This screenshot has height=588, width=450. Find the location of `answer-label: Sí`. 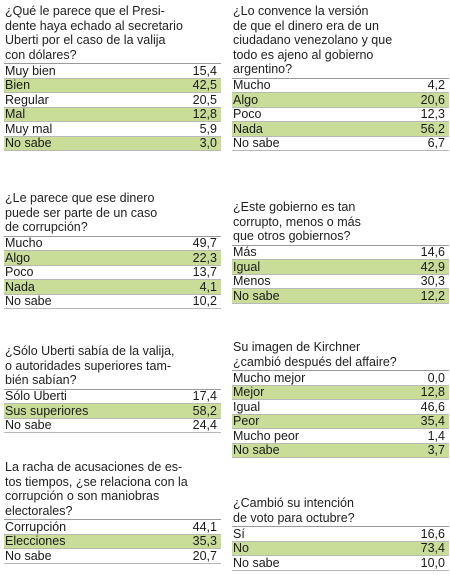

answer-label: Sí is located at coordinates (239, 533).